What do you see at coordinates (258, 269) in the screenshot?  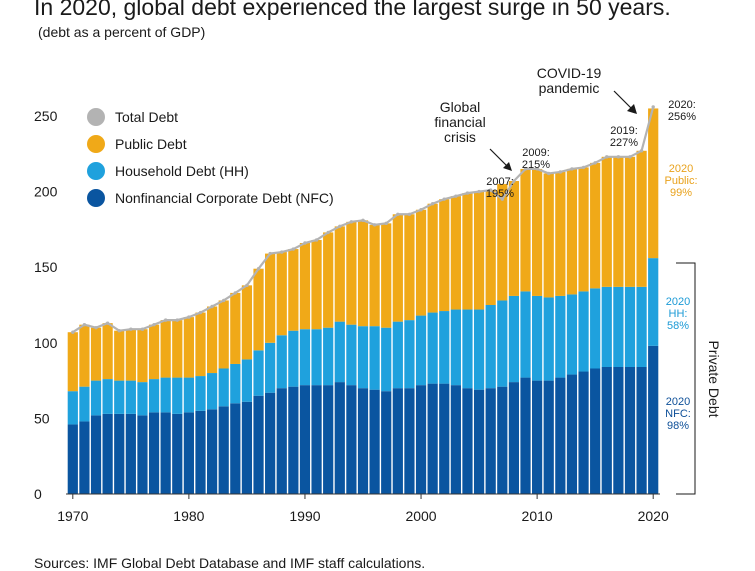 I see `total-debt-point-1986` at bounding box center [258, 269].